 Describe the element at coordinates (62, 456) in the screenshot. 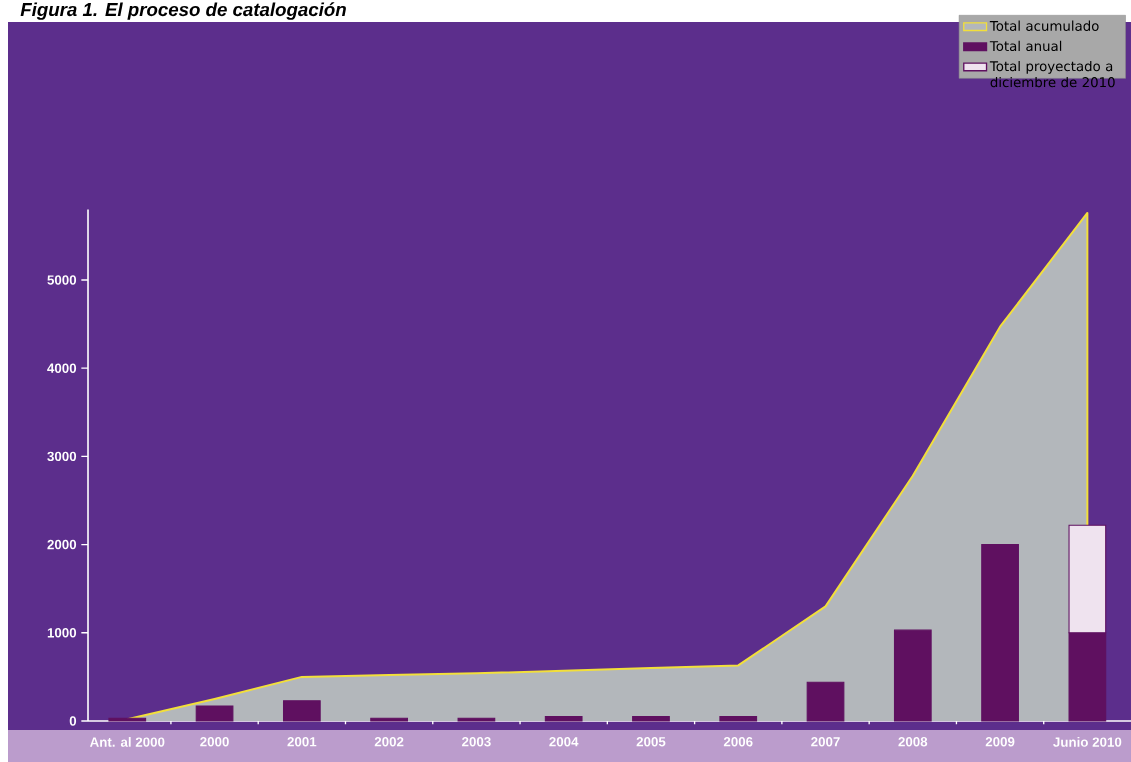

I see `y-tick-label: 3000` at that location.